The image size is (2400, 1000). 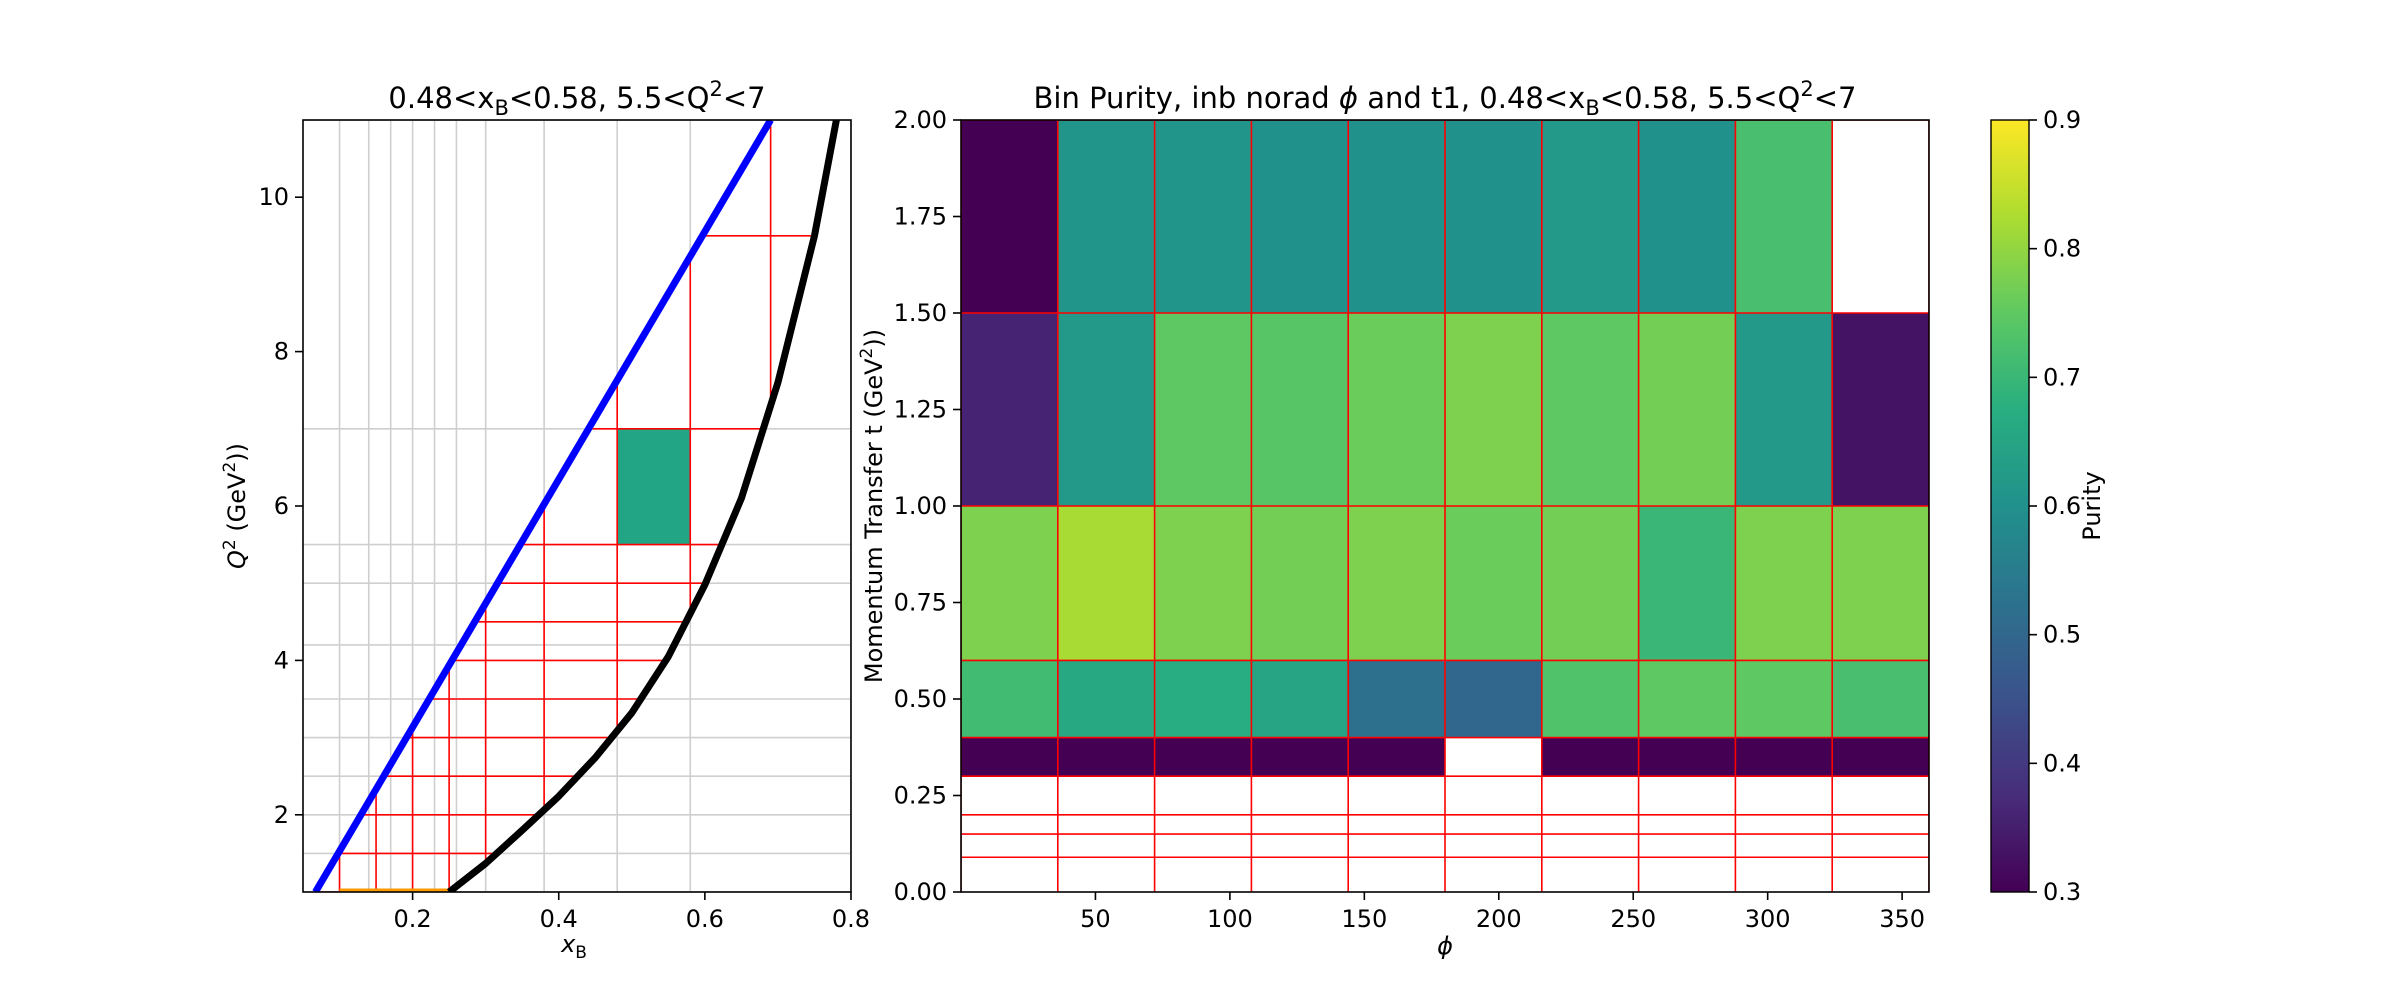 What do you see at coordinates (1095, 919) in the screenshot?
I see `x-tick-label: 50` at bounding box center [1095, 919].